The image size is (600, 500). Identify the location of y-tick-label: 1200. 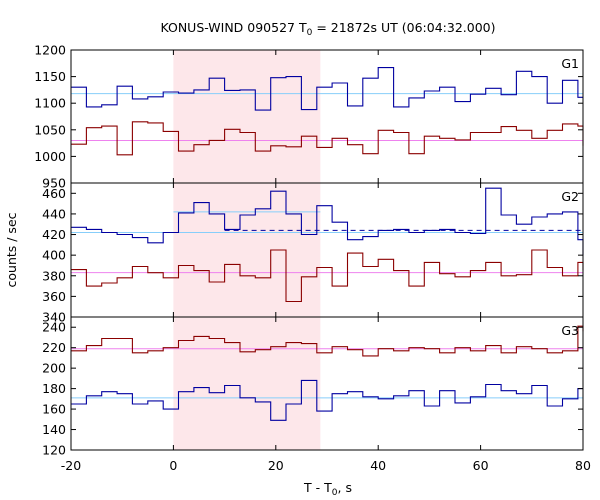
(50, 50).